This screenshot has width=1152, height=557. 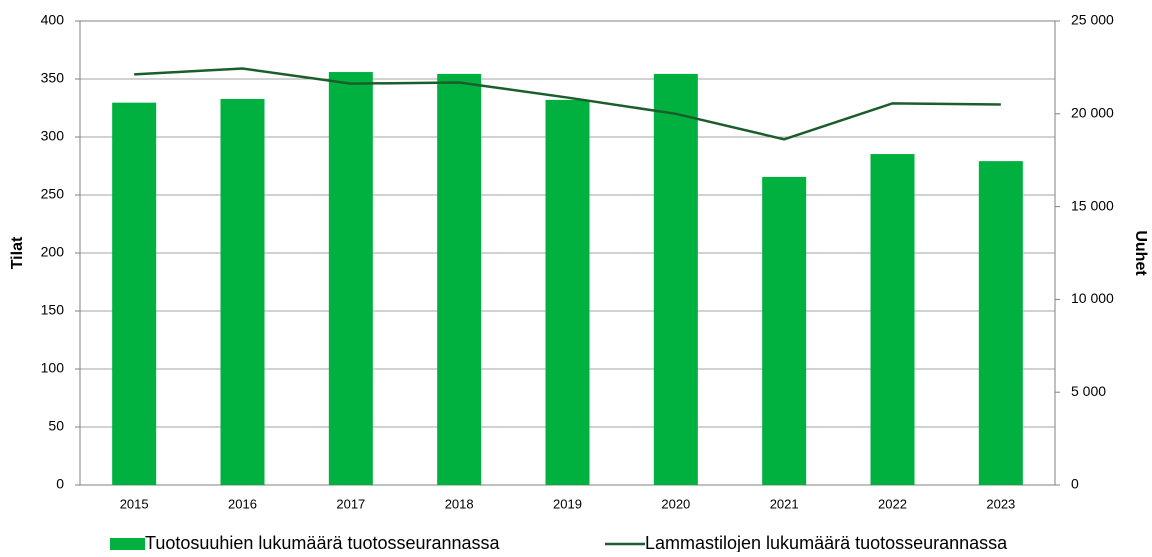 I want to click on y2-tick-label: 10 000, so click(x=1092, y=298).